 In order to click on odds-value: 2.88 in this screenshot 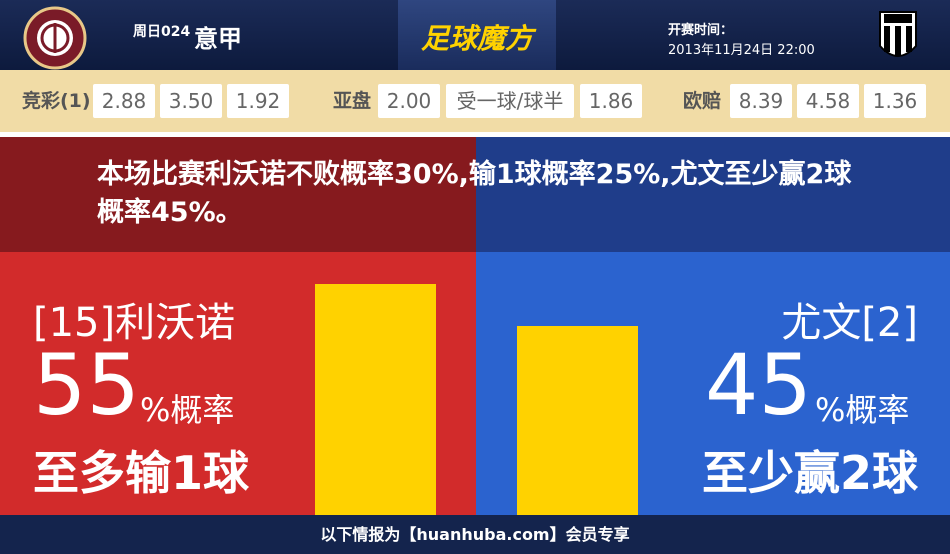, I will do `click(124, 101)`.